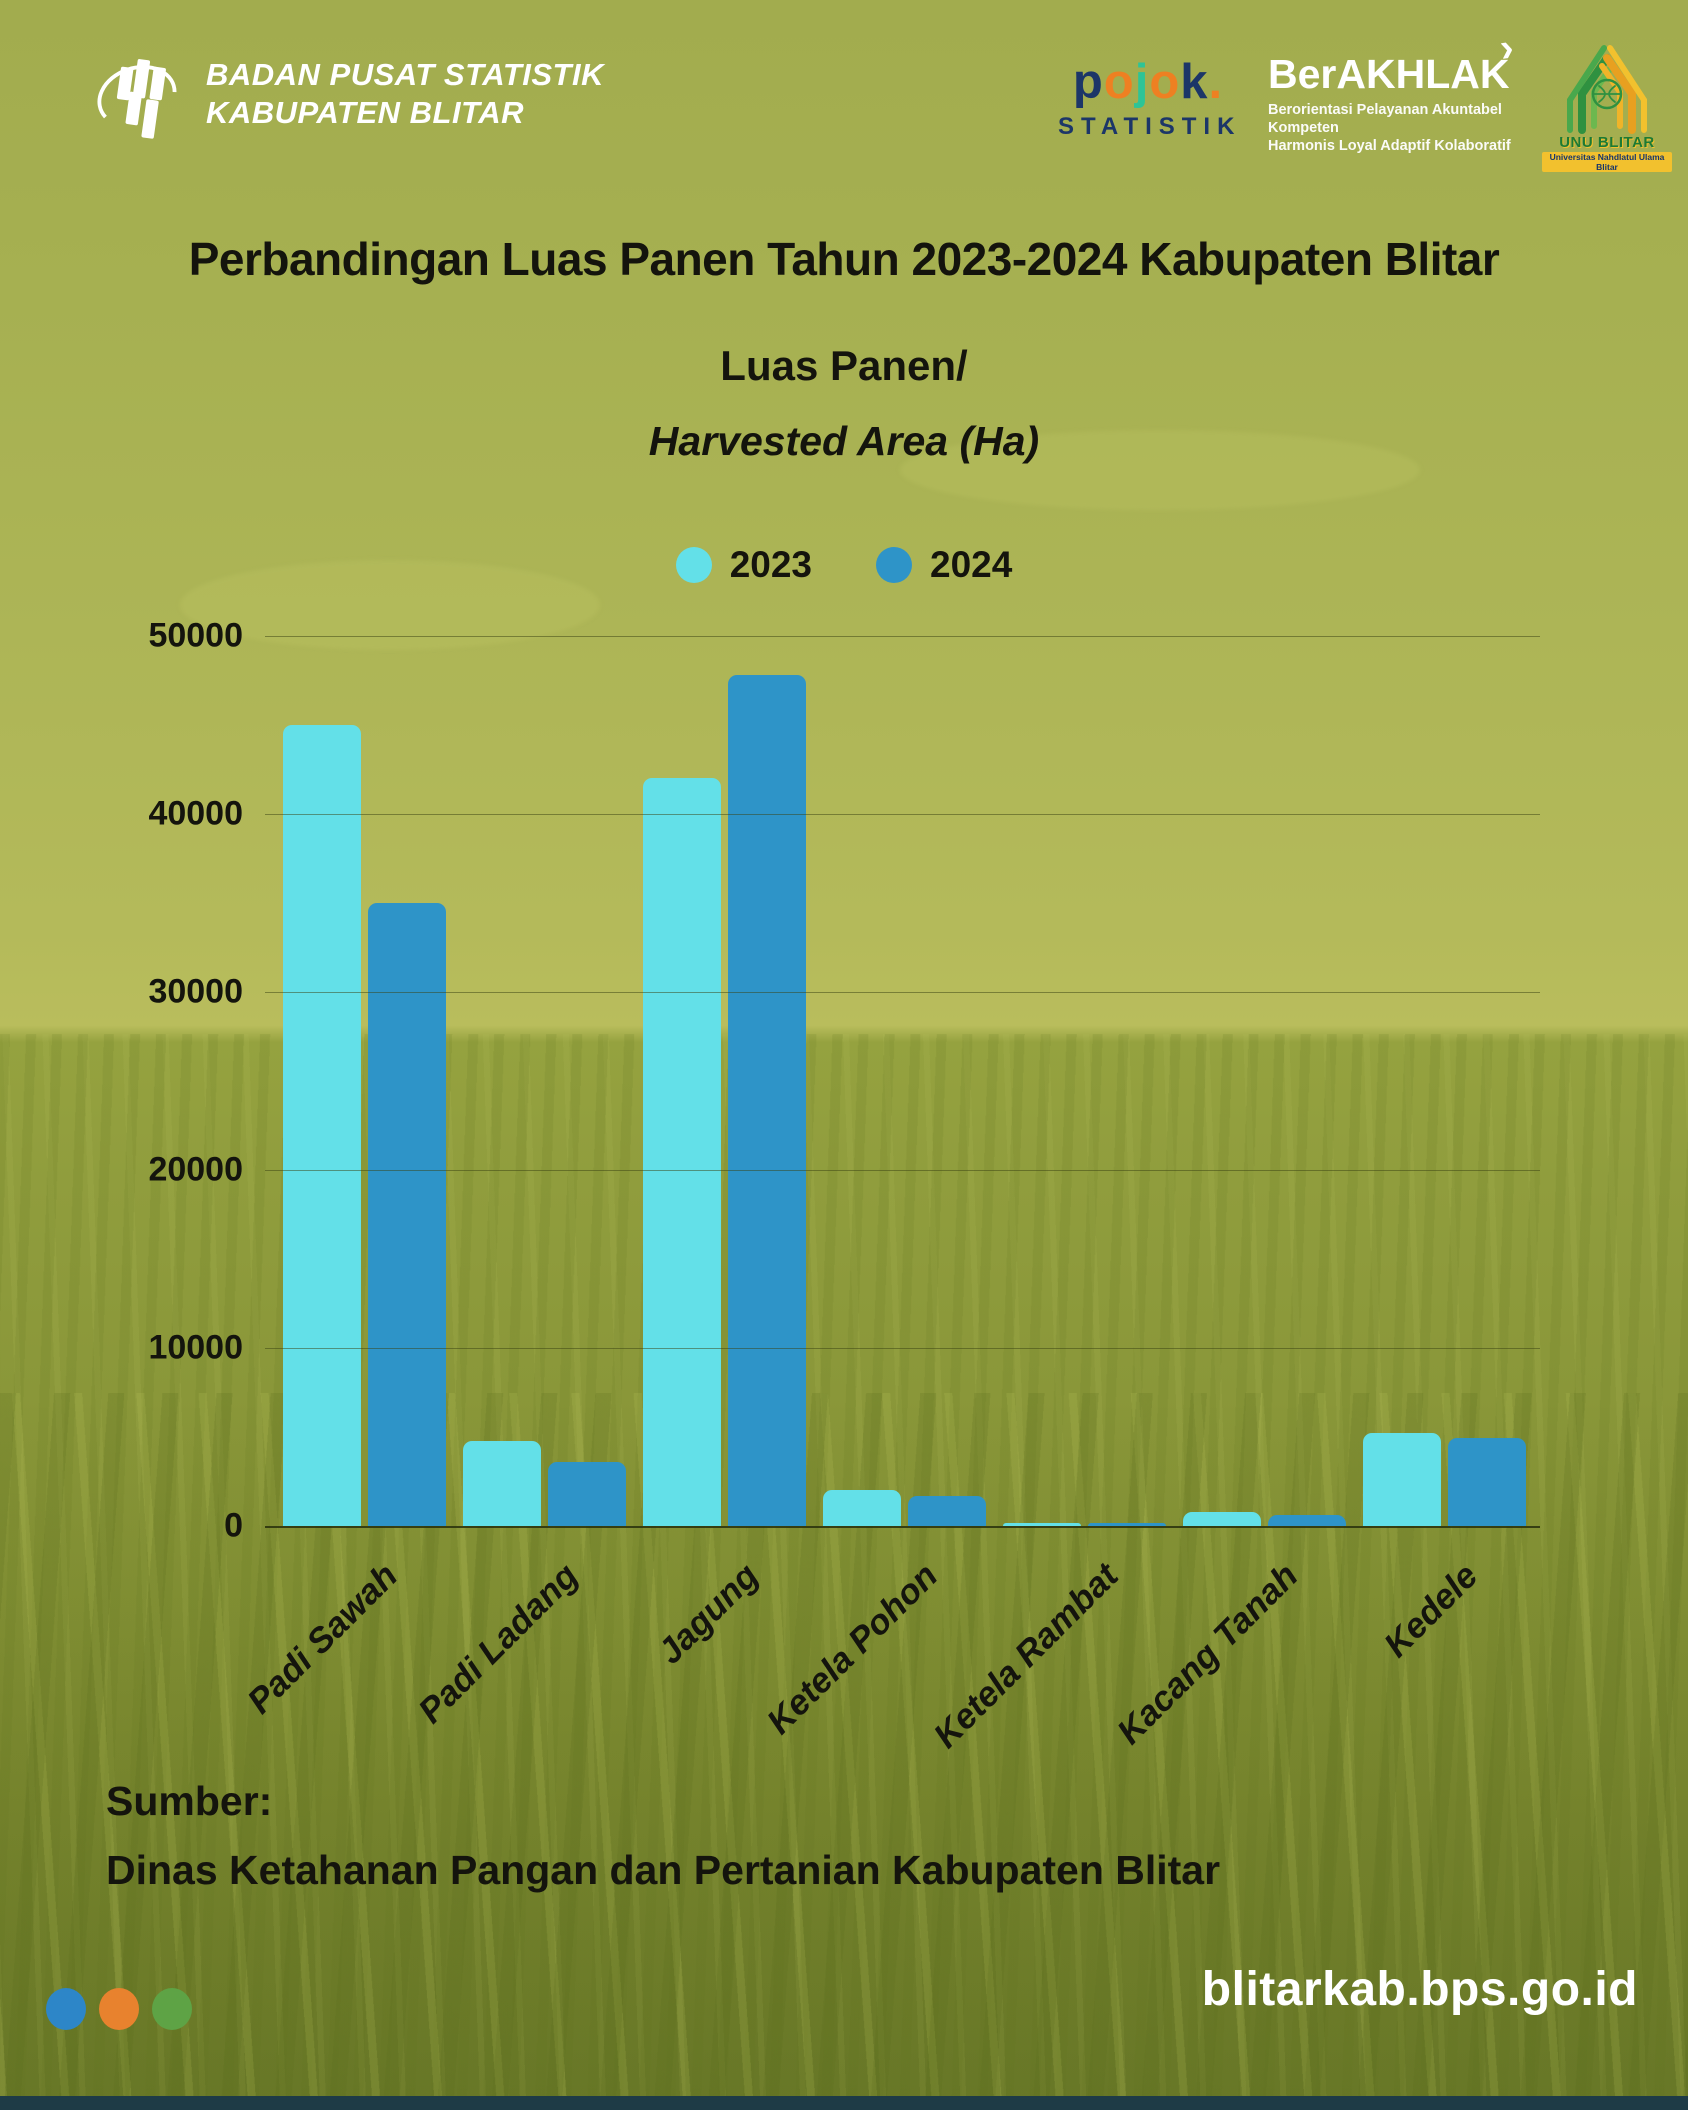 The height and width of the screenshot is (2110, 1688). I want to click on pojok-letter: k, so click(1194, 82).